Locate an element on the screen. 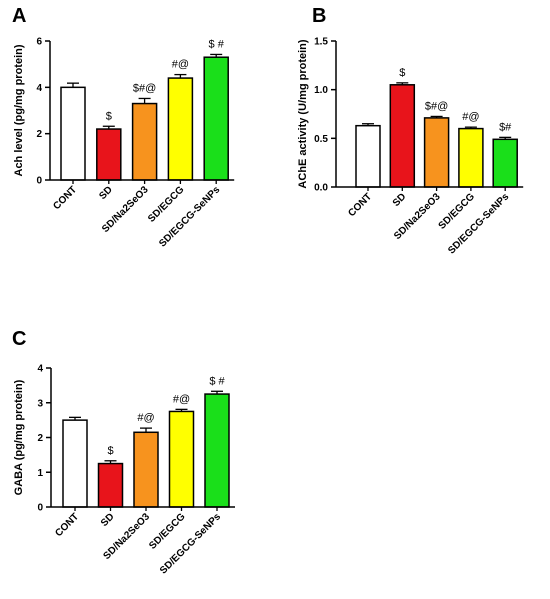 This screenshot has height=599, width=550. panel-c-category-label: CONT is located at coordinates (67, 525).